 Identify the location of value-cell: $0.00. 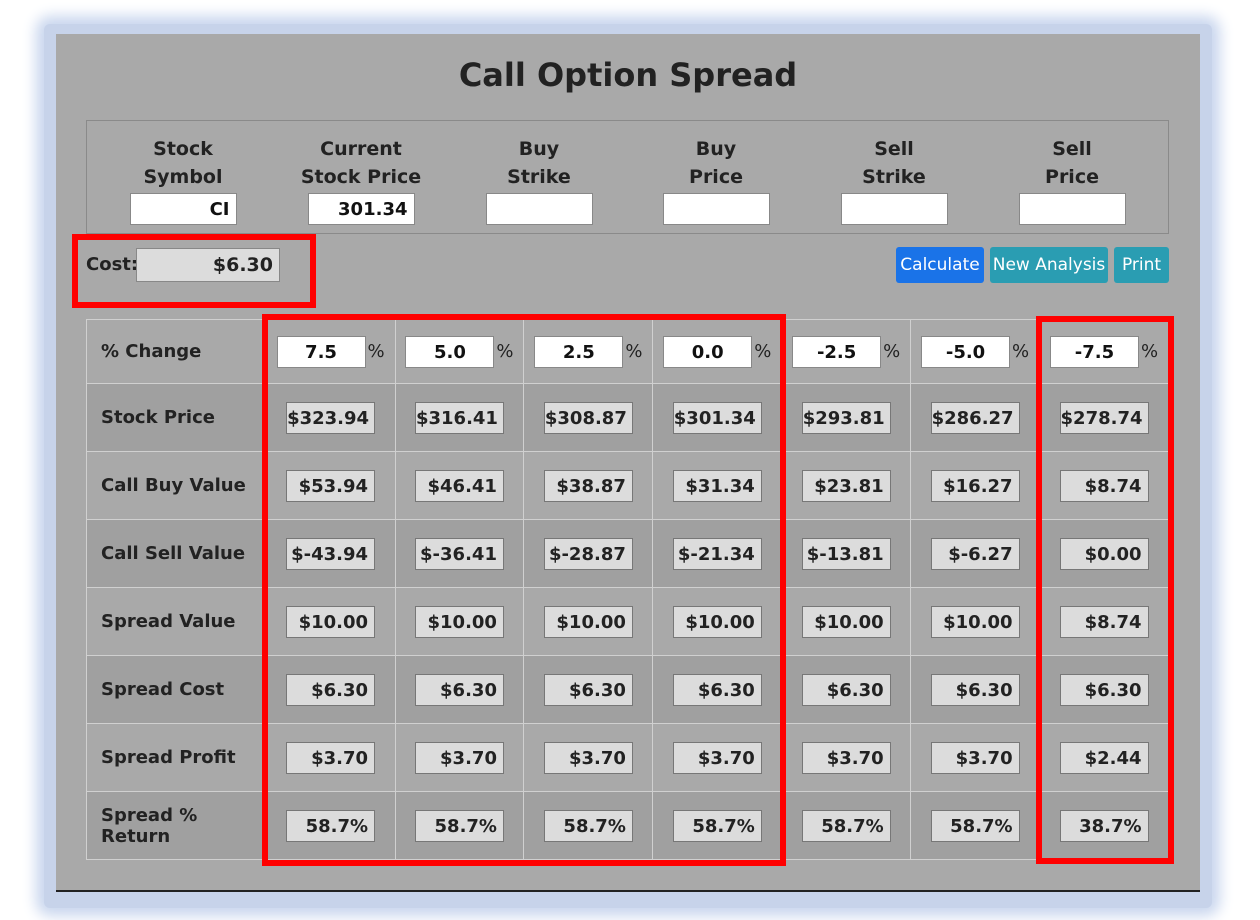
(1104, 553).